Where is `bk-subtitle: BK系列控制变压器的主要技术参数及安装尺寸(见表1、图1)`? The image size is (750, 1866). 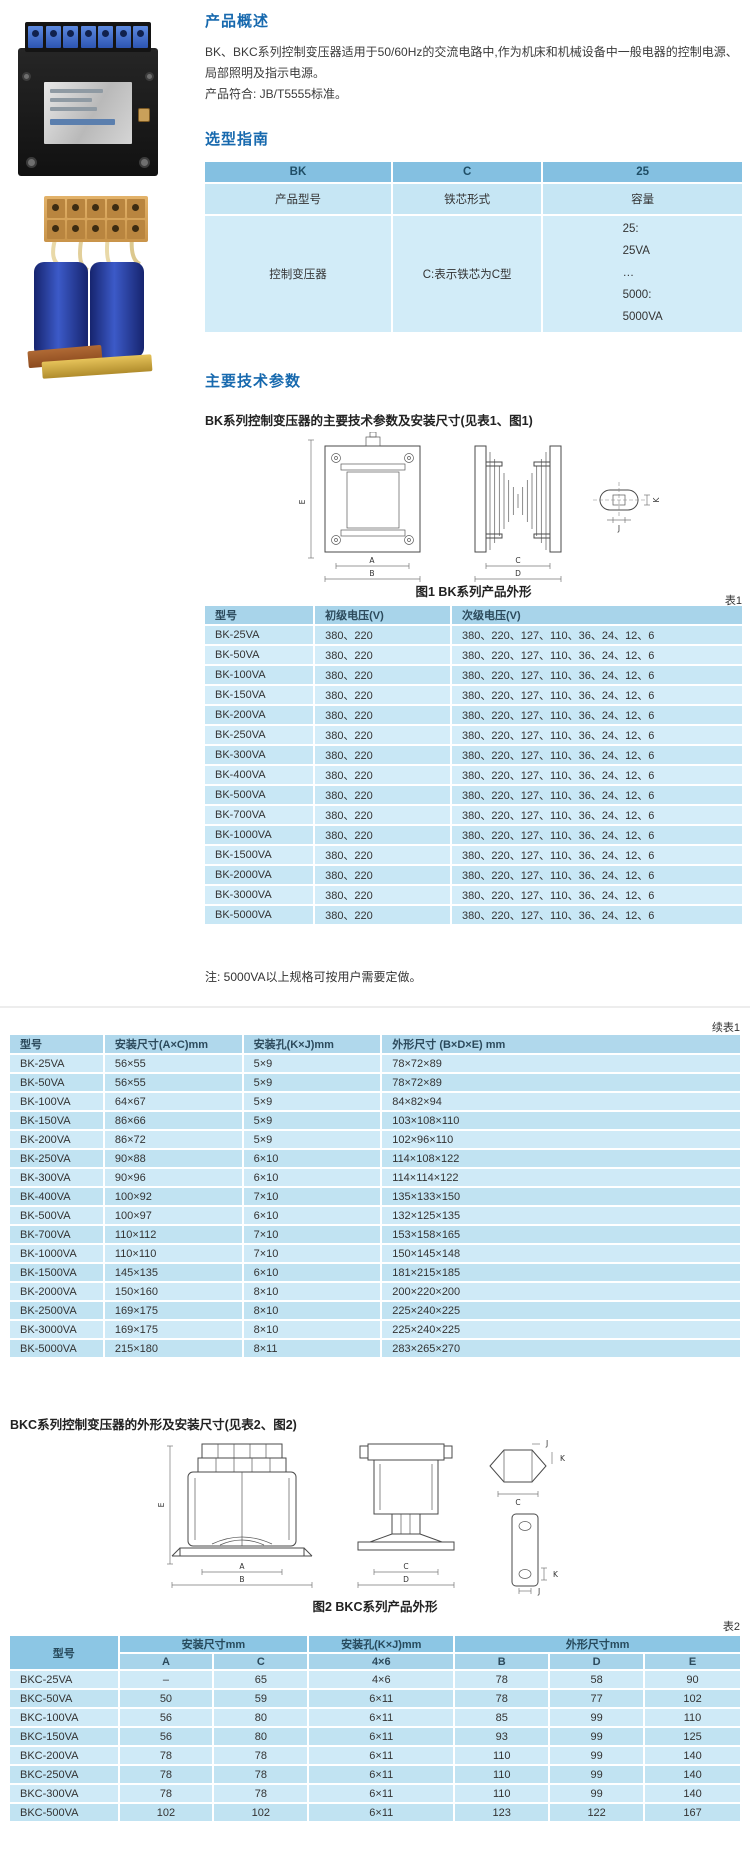
bk-subtitle: BK系列控制变压器的主要技术参数及安装尺寸(见表1、图1) is located at coordinates (369, 421).